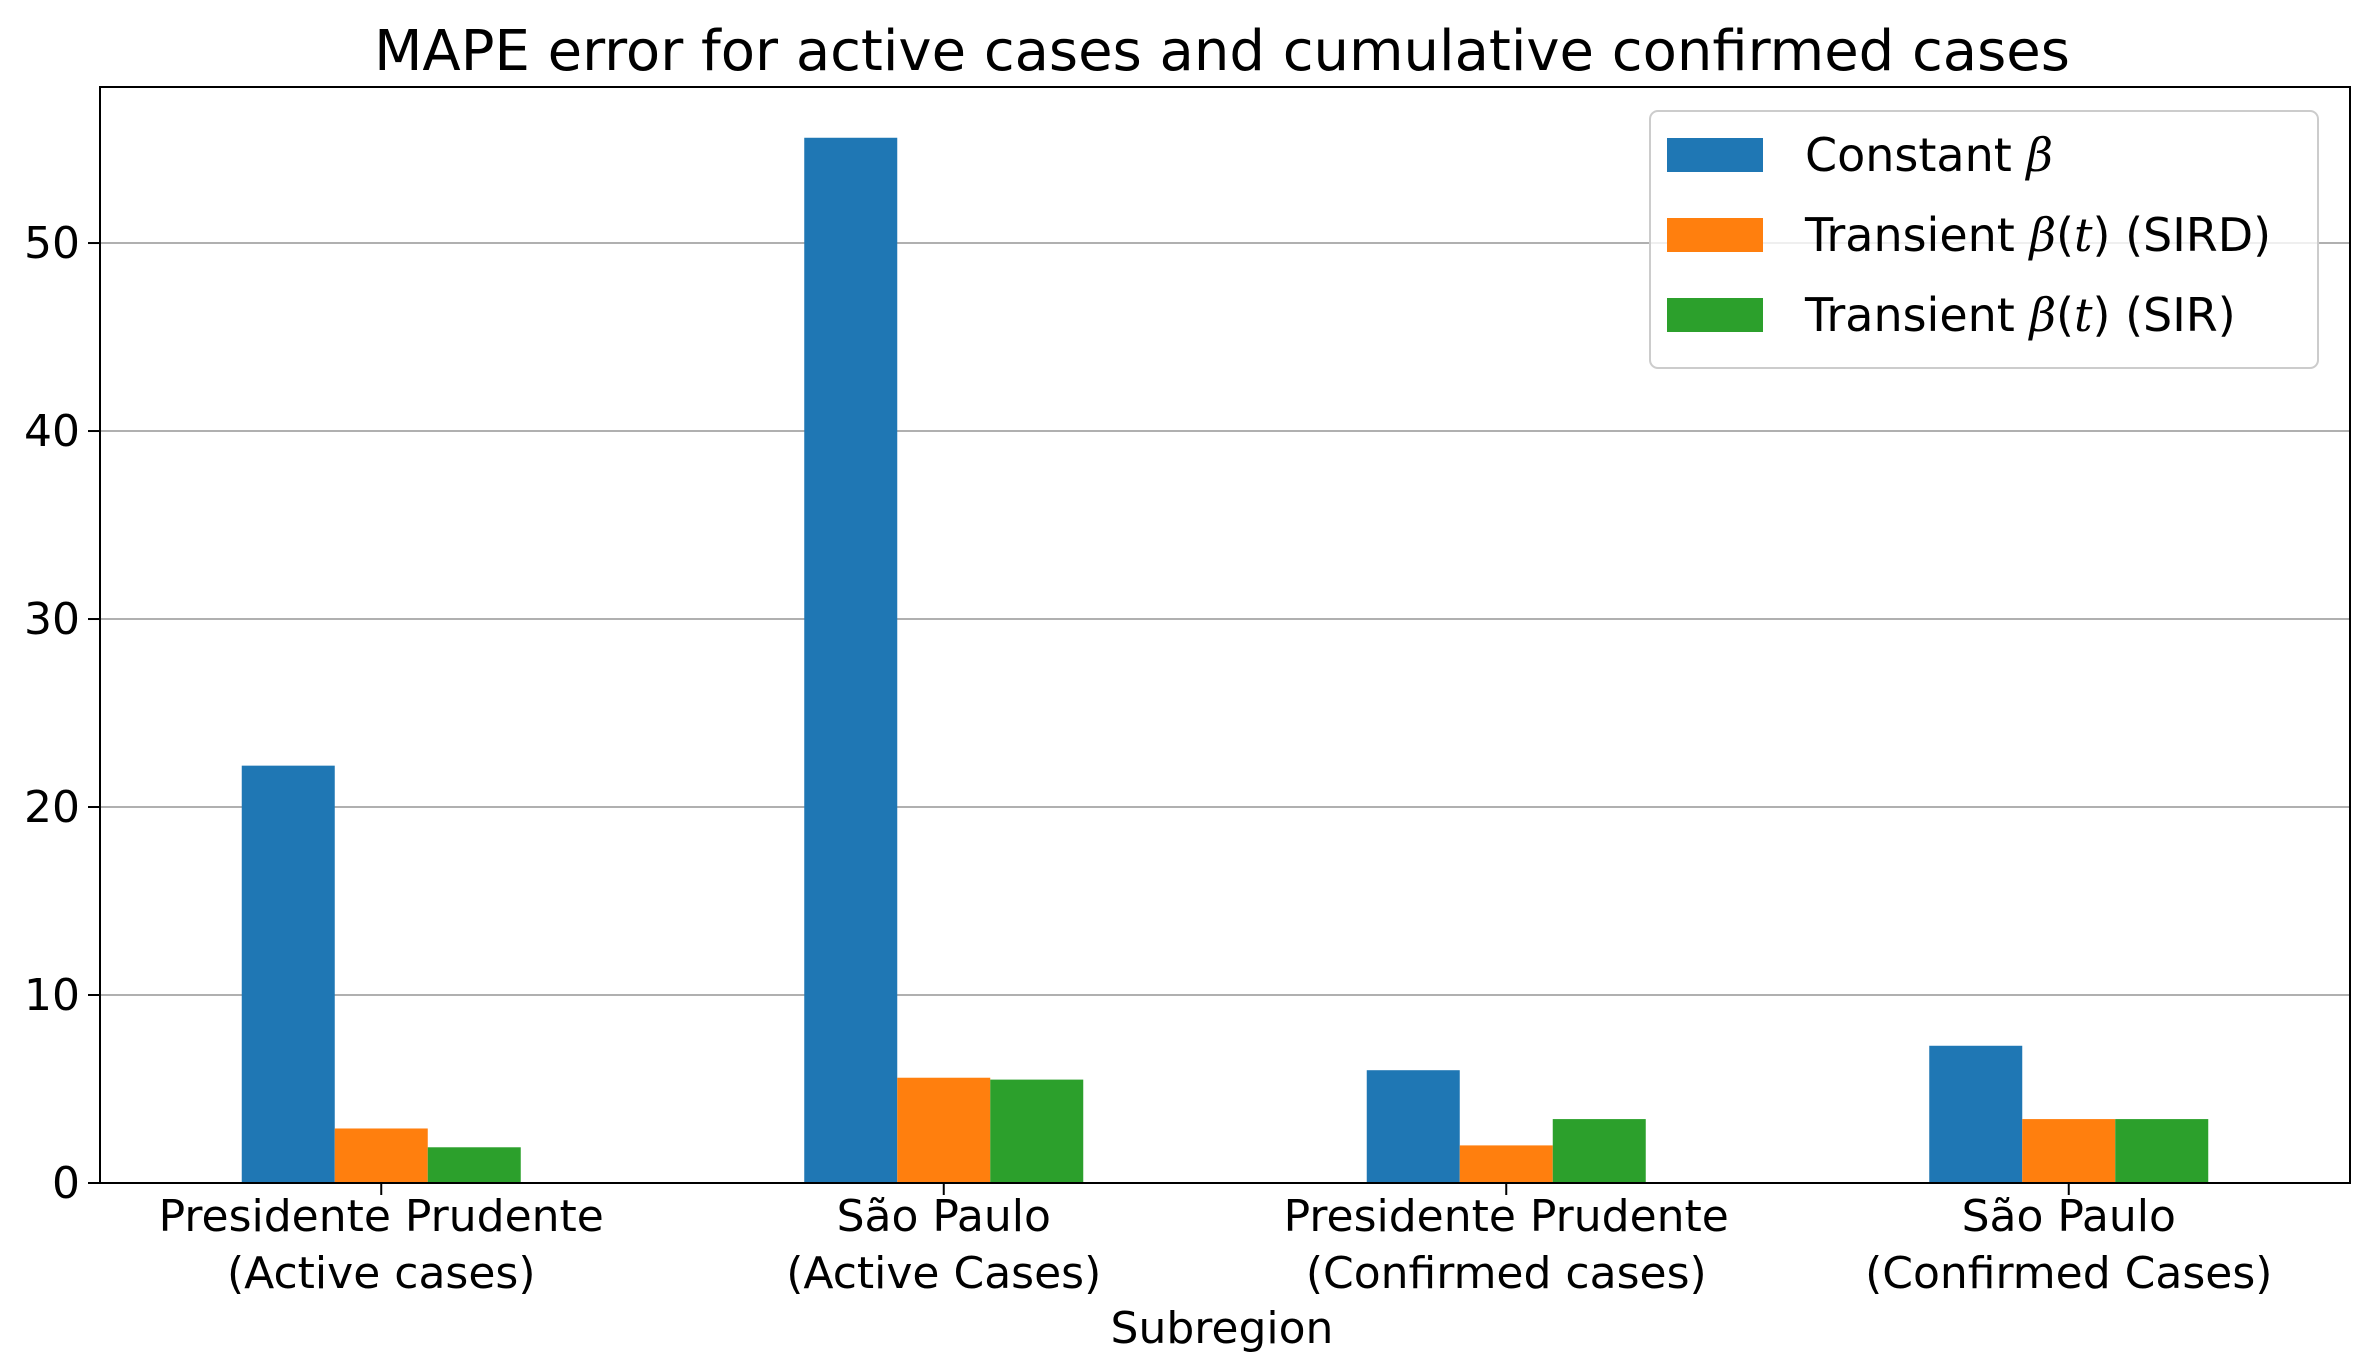 Image resolution: width=2368 pixels, height=1372 pixels. What do you see at coordinates (1506, 1273) in the screenshot?
I see `x-tick-label-3-line-2: (Confirmed cases)` at bounding box center [1506, 1273].